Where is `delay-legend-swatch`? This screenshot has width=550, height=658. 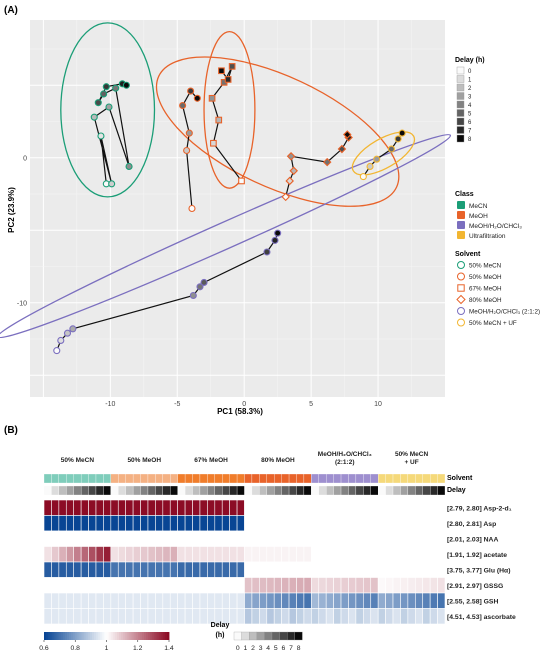 delay-legend-swatch is located at coordinates (253, 636).